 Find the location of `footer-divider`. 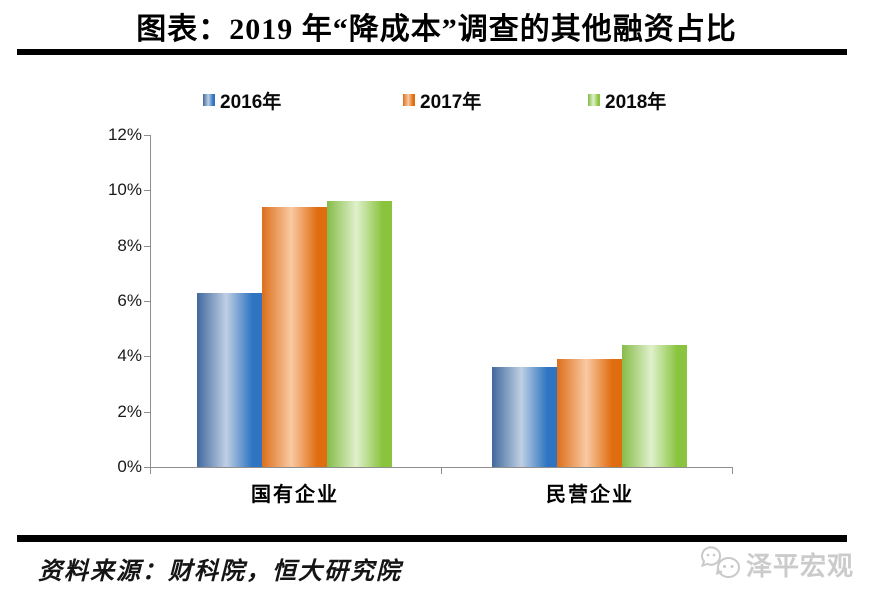

footer-divider is located at coordinates (432, 538).